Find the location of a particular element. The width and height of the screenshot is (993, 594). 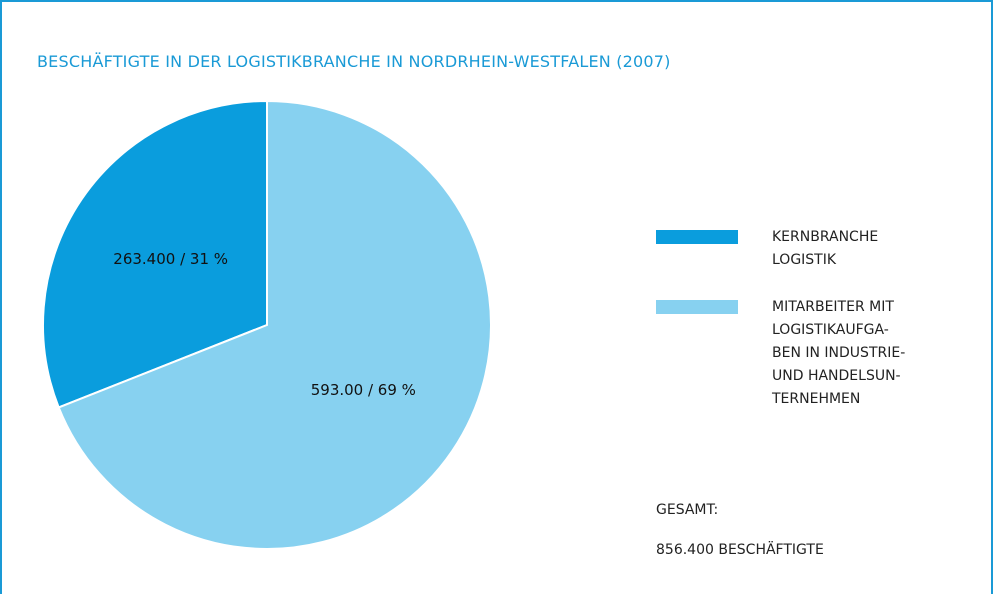

pie-slice is located at coordinates (155, 254).